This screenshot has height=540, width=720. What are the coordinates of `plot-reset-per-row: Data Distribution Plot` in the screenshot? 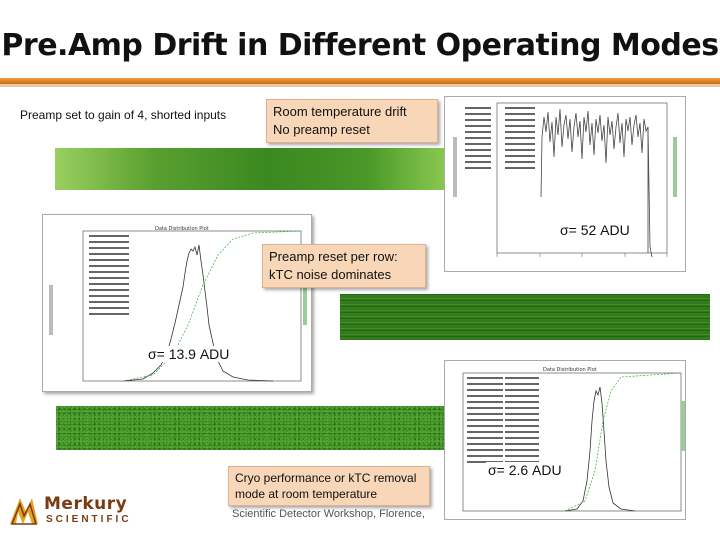 It's located at (177, 303).